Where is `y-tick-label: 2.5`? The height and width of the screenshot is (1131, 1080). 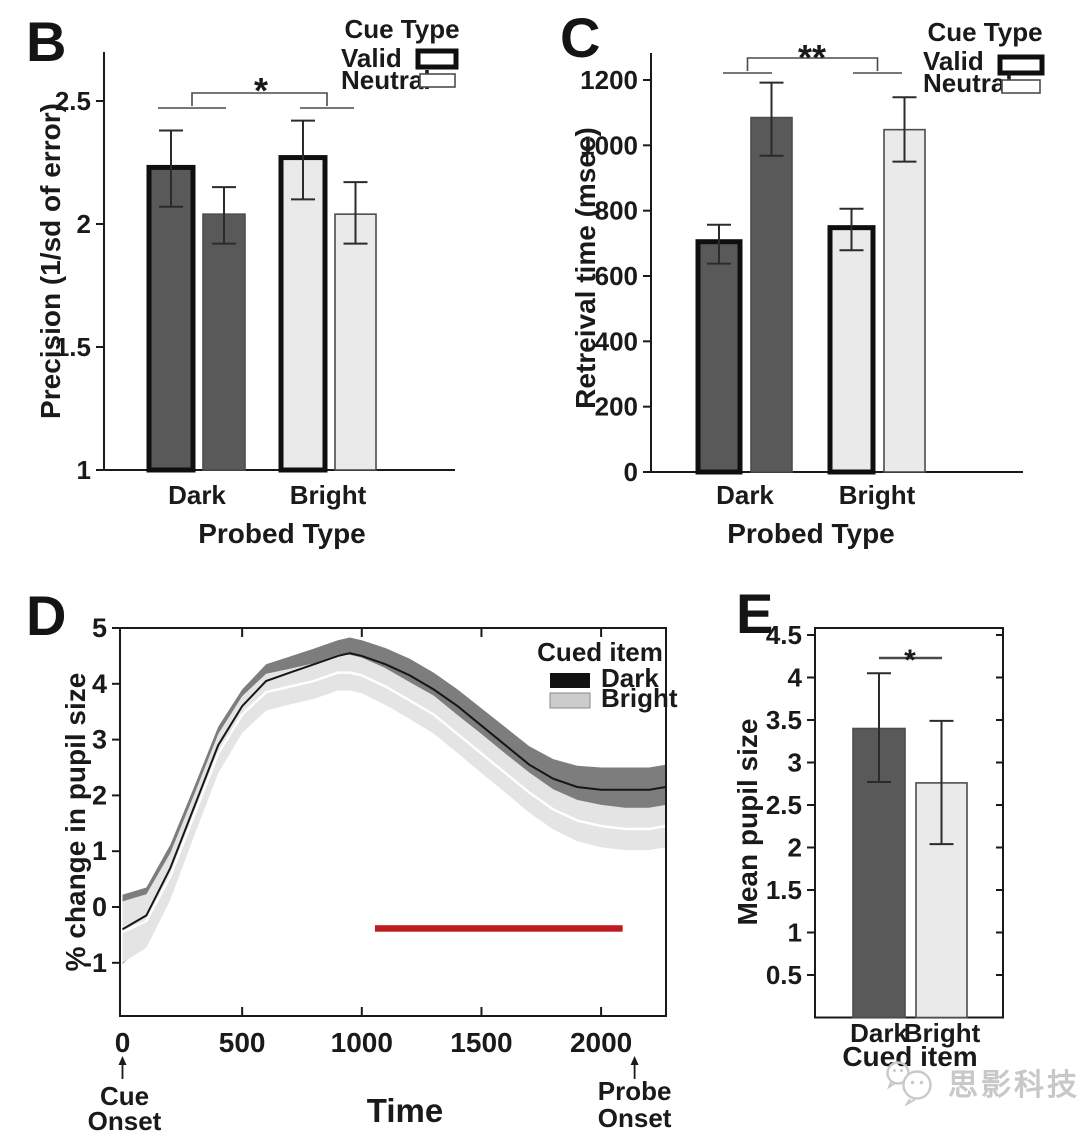
y-tick-label: 2.5 is located at coordinates (73, 101).